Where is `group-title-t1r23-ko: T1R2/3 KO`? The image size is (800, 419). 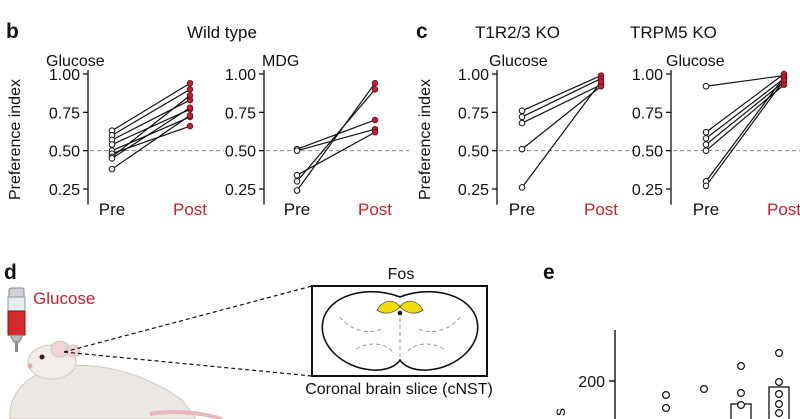
group-title-t1r23-ko: T1R2/3 KO is located at coordinates (517, 32).